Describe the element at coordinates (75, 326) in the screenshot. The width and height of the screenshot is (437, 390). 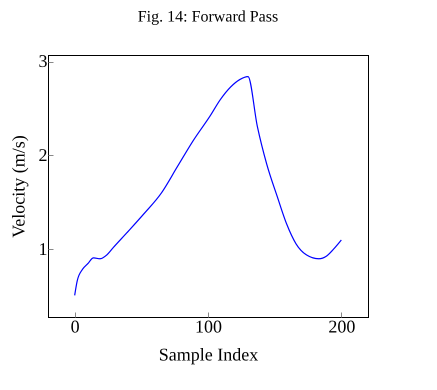
I see `x-tick-label: 0` at that location.